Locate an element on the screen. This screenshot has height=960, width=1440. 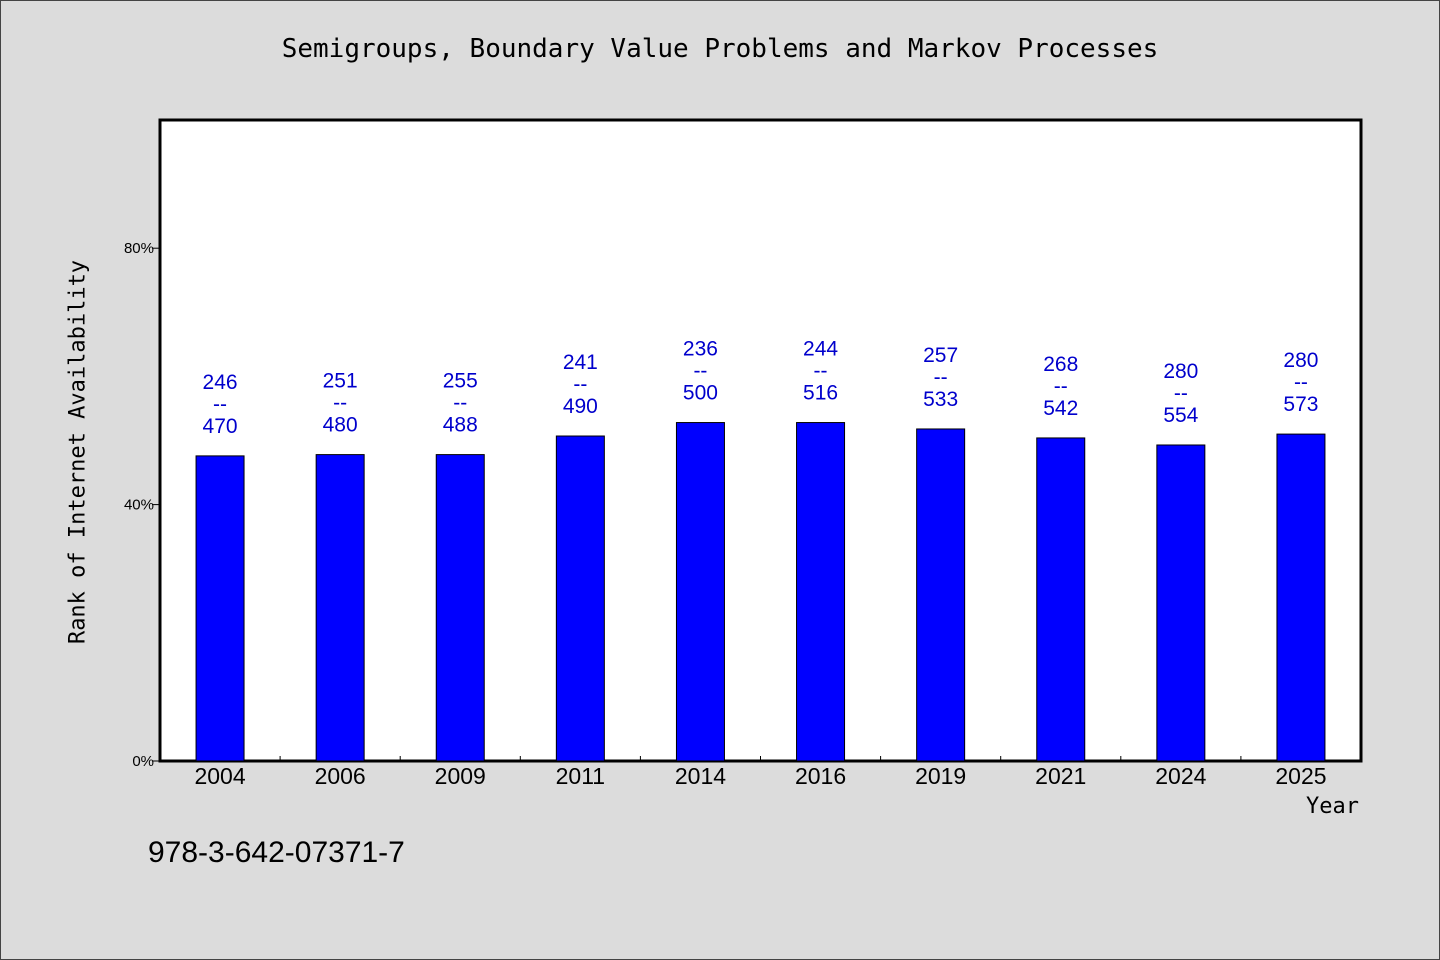
bar-label-bottom: 470 is located at coordinates (220, 426).